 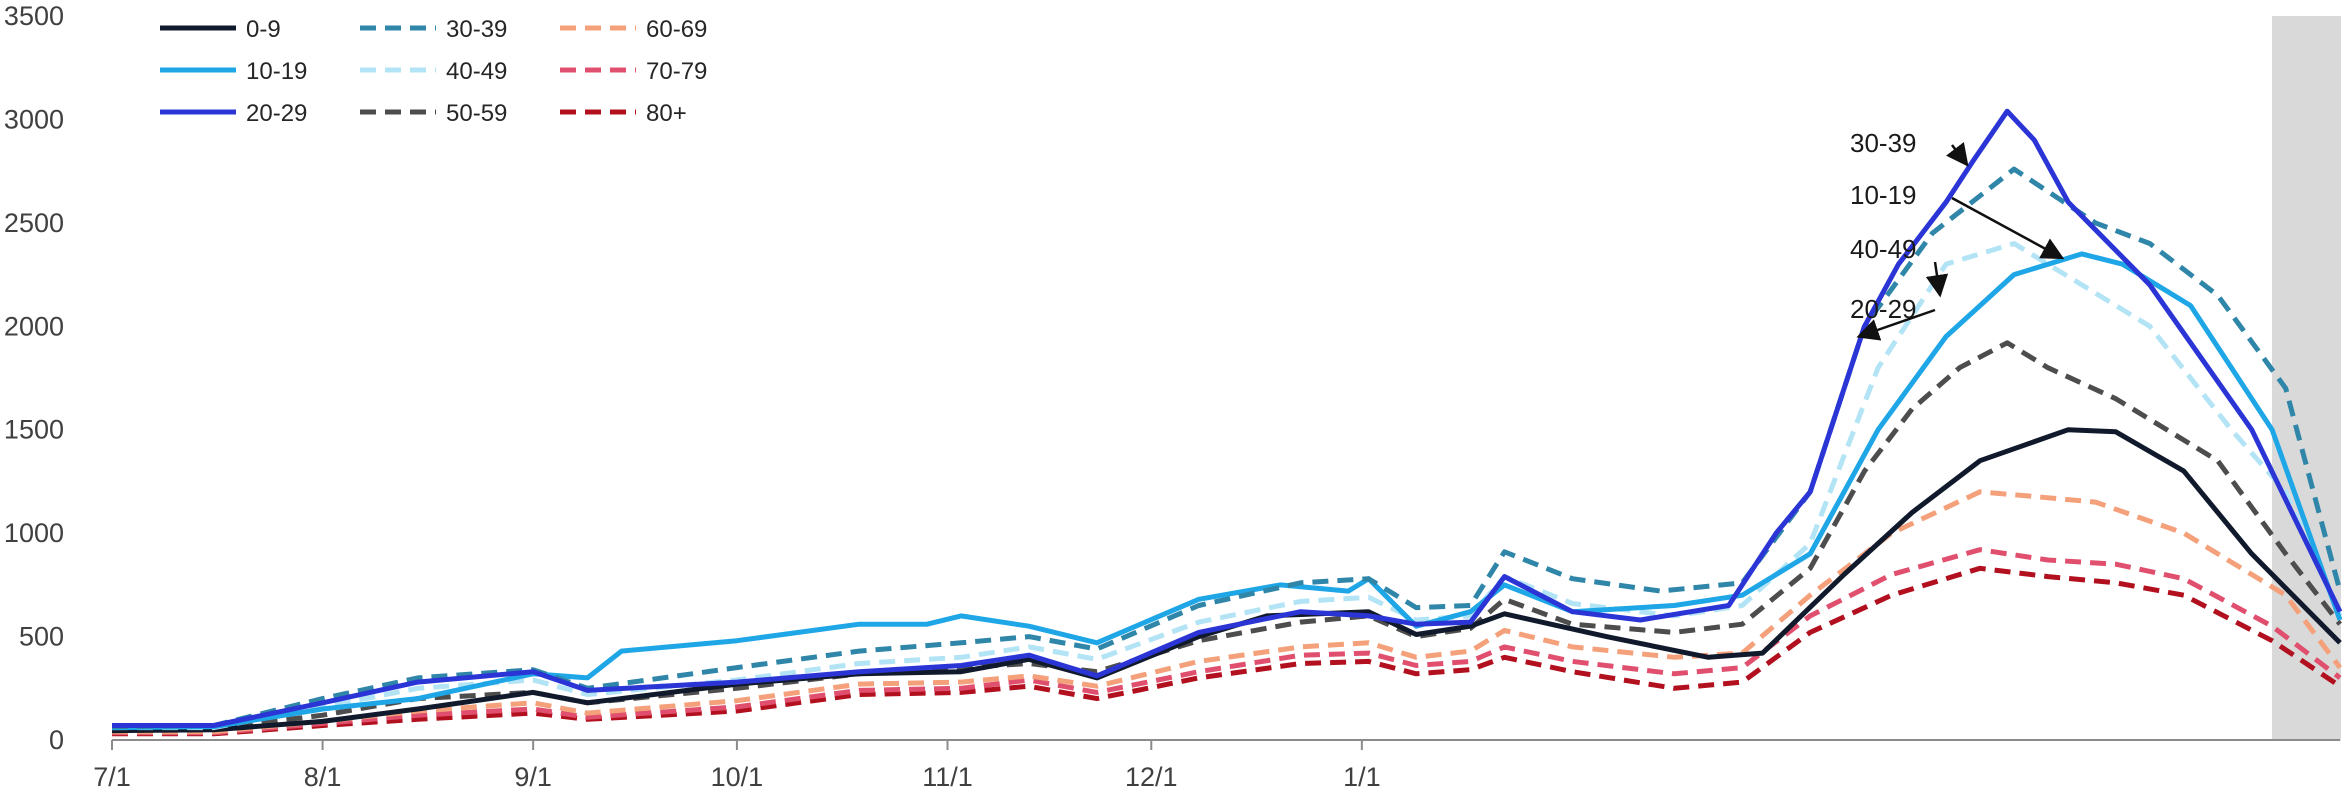 What do you see at coordinates (323, 777) in the screenshot?
I see `x-tick-label: 8/1` at bounding box center [323, 777].